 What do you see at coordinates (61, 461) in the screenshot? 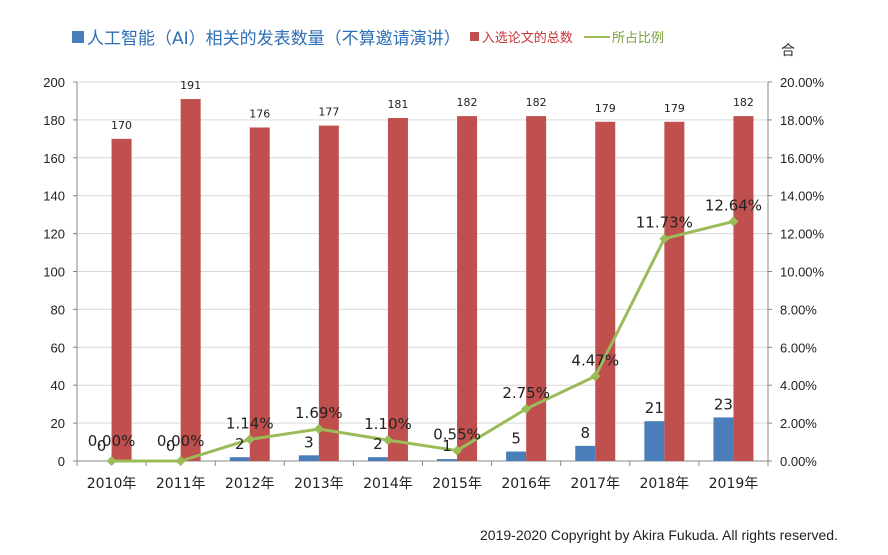
I see `y-axis-tick-label: 0` at bounding box center [61, 461].